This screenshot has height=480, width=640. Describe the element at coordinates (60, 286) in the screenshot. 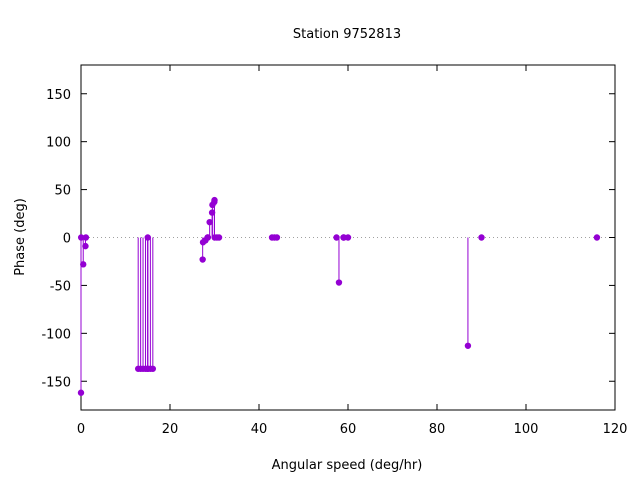

I see `y-tick-label: -50` at that location.